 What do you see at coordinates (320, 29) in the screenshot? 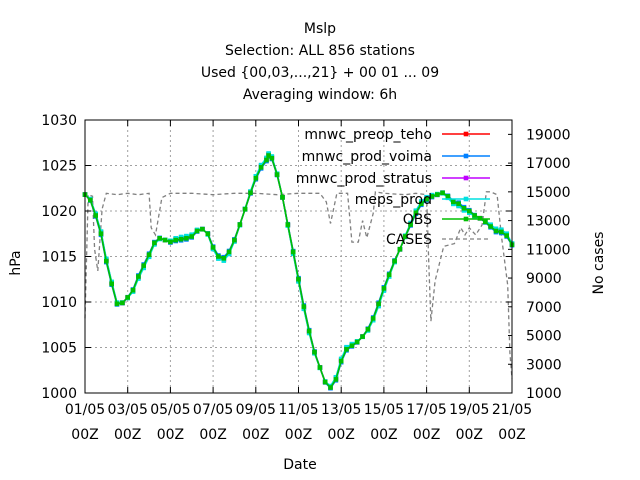
I see `chart-title: Mslp` at bounding box center [320, 29].